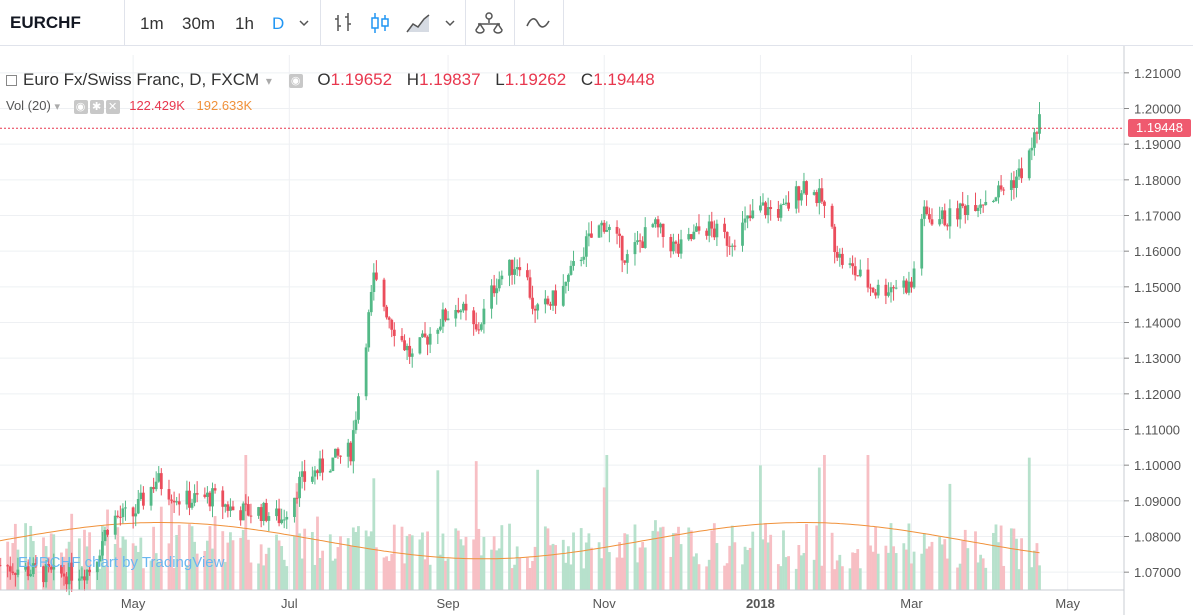  Describe the element at coordinates (278, 23) in the screenshot. I see `interval-d-button: D` at that location.